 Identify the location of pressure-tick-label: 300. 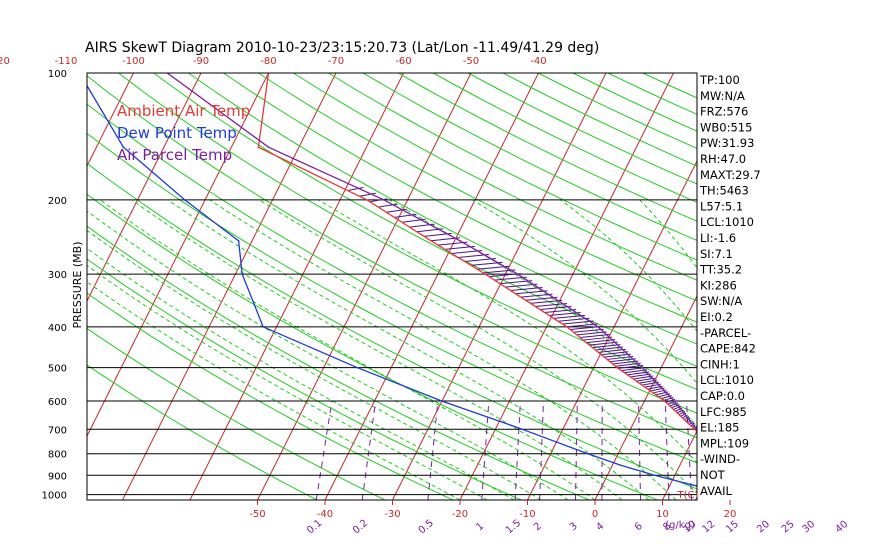
(57, 275).